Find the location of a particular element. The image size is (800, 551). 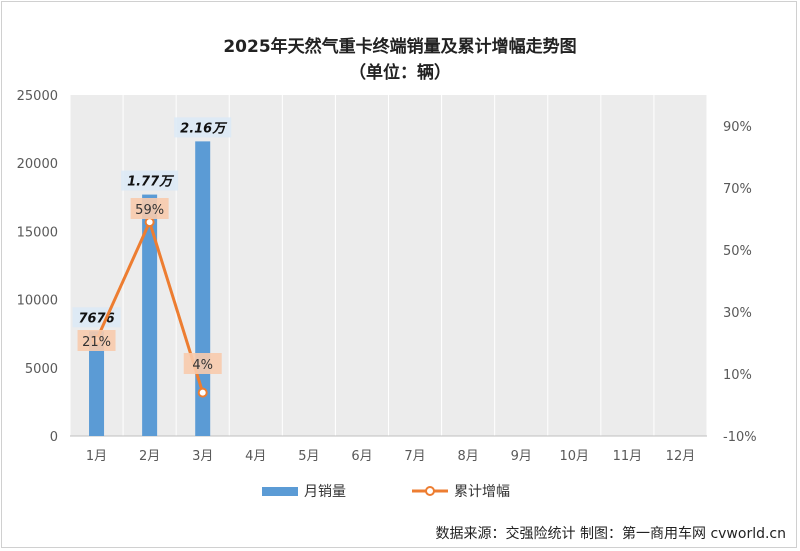

chart-title: 2025年天然气重卡终端销量及累计增幅走势图 is located at coordinates (400, 47).